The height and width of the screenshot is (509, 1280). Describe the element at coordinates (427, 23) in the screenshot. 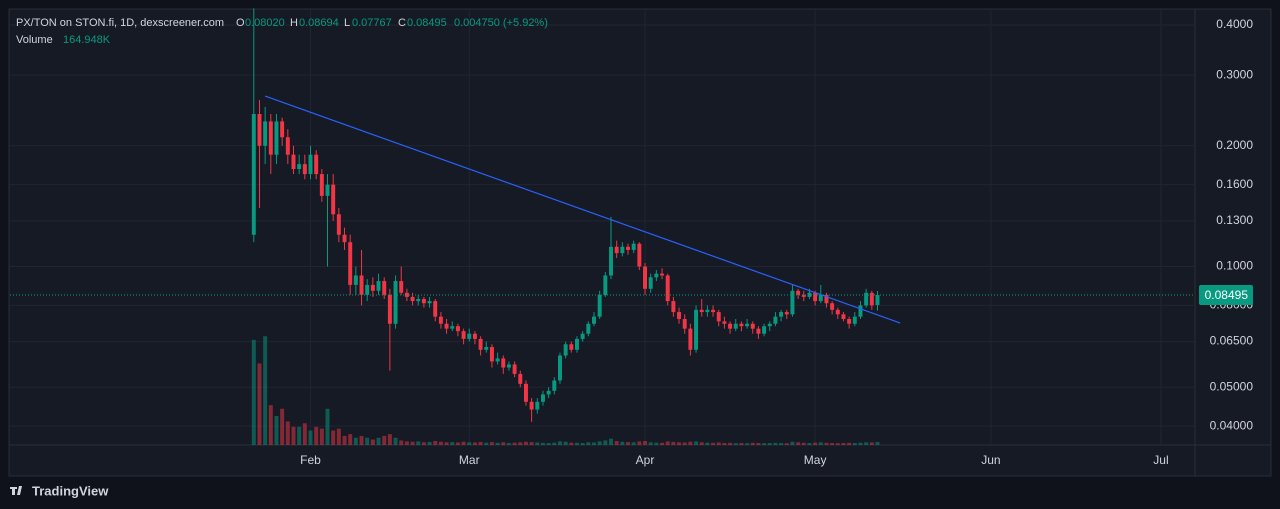

I see `legend-close: 0.08495` at that location.